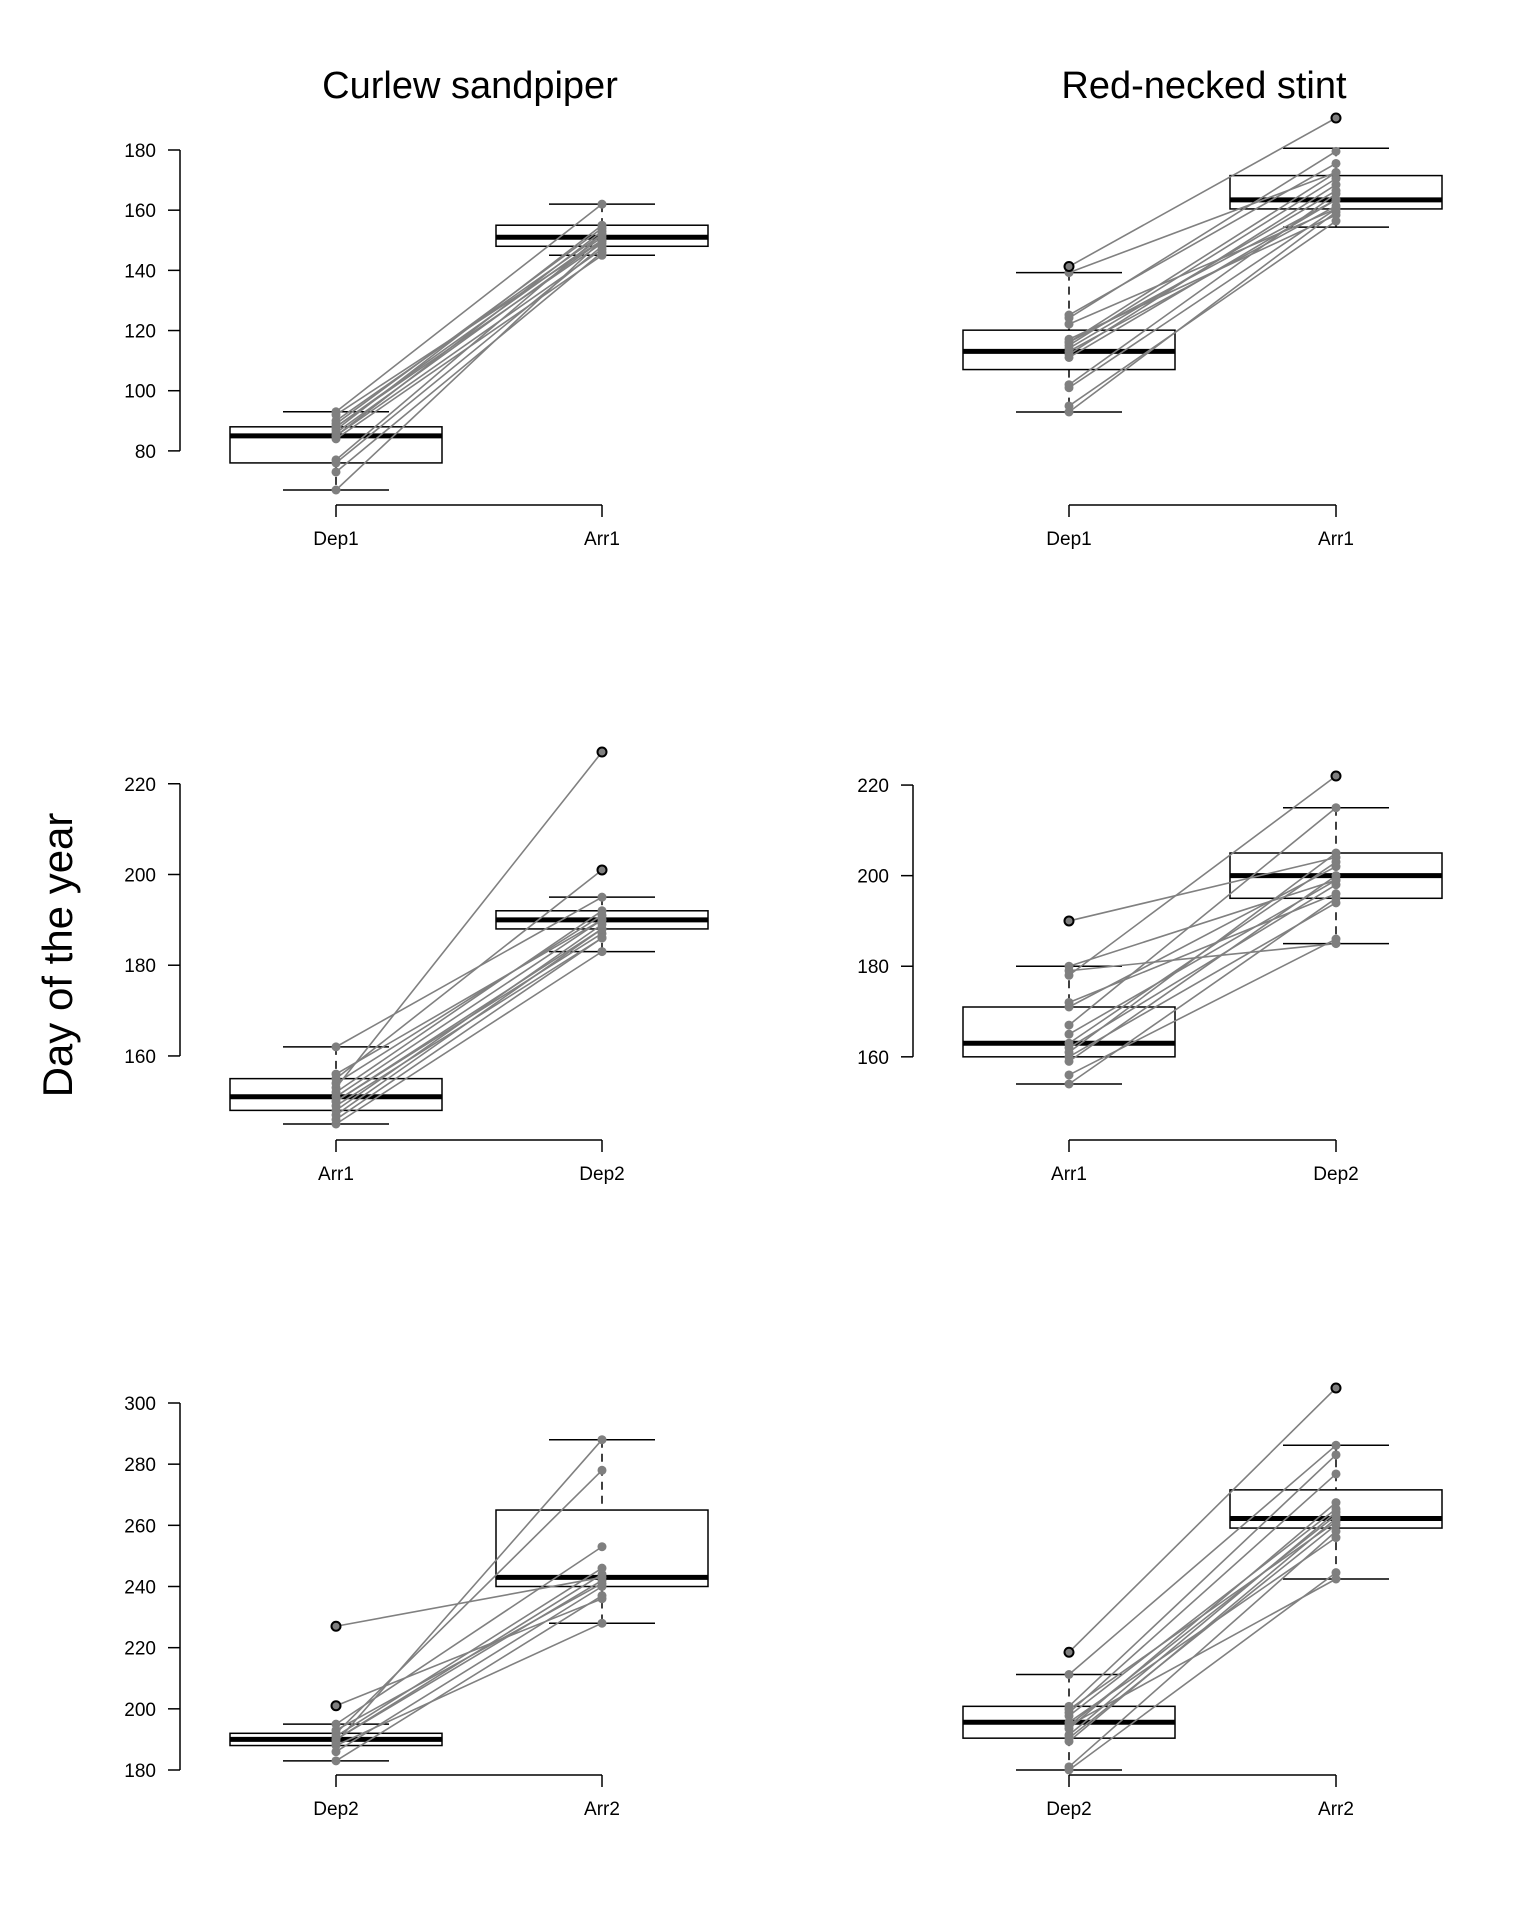  I want to click on y-tick-label: 100, so click(140, 392).